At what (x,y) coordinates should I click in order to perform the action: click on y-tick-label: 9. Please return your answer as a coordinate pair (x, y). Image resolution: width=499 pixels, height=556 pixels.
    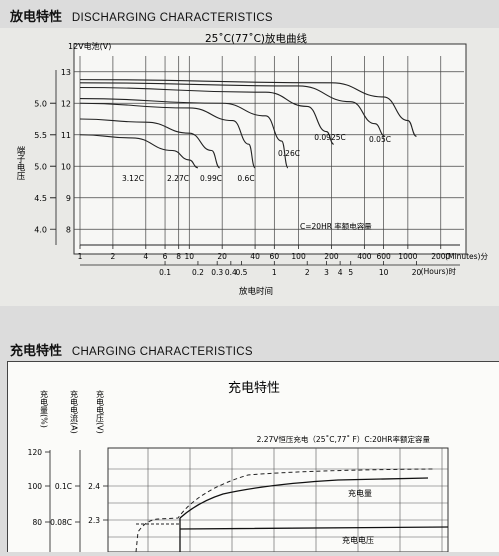
    Looking at the image, I should click on (68, 198).